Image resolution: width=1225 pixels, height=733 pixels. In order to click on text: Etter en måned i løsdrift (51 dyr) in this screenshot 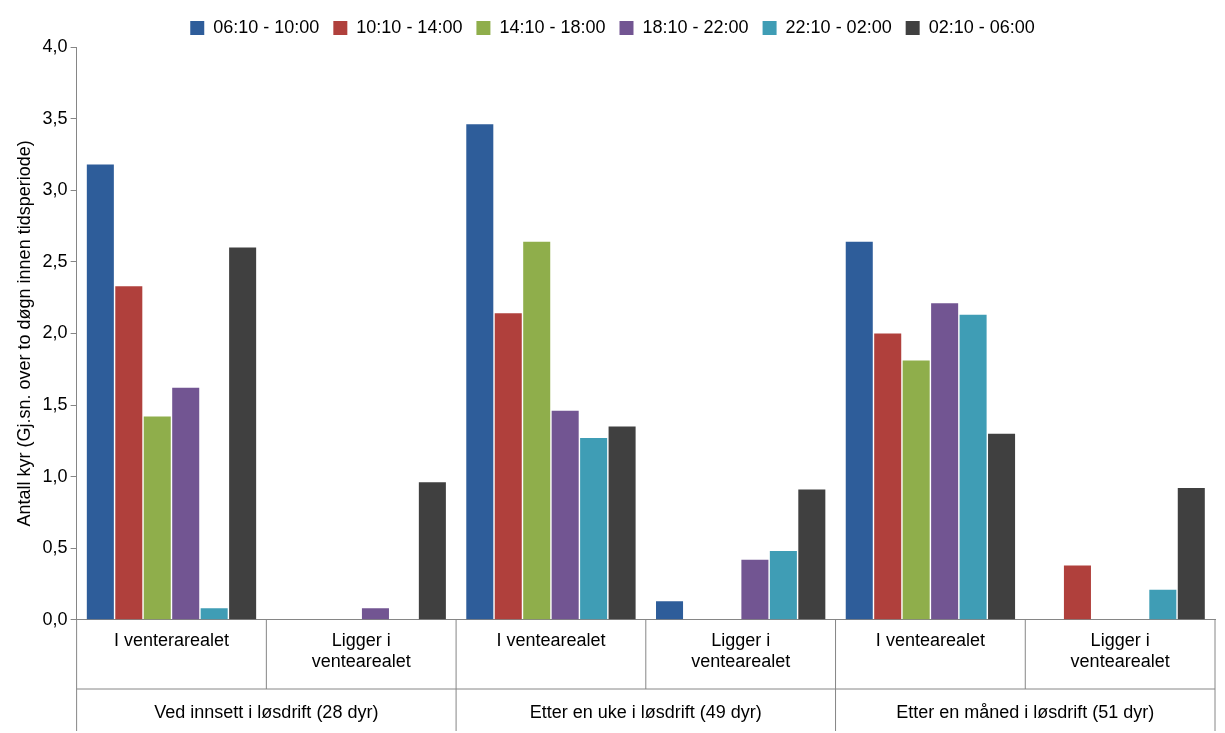, I will do `click(1025, 711)`.